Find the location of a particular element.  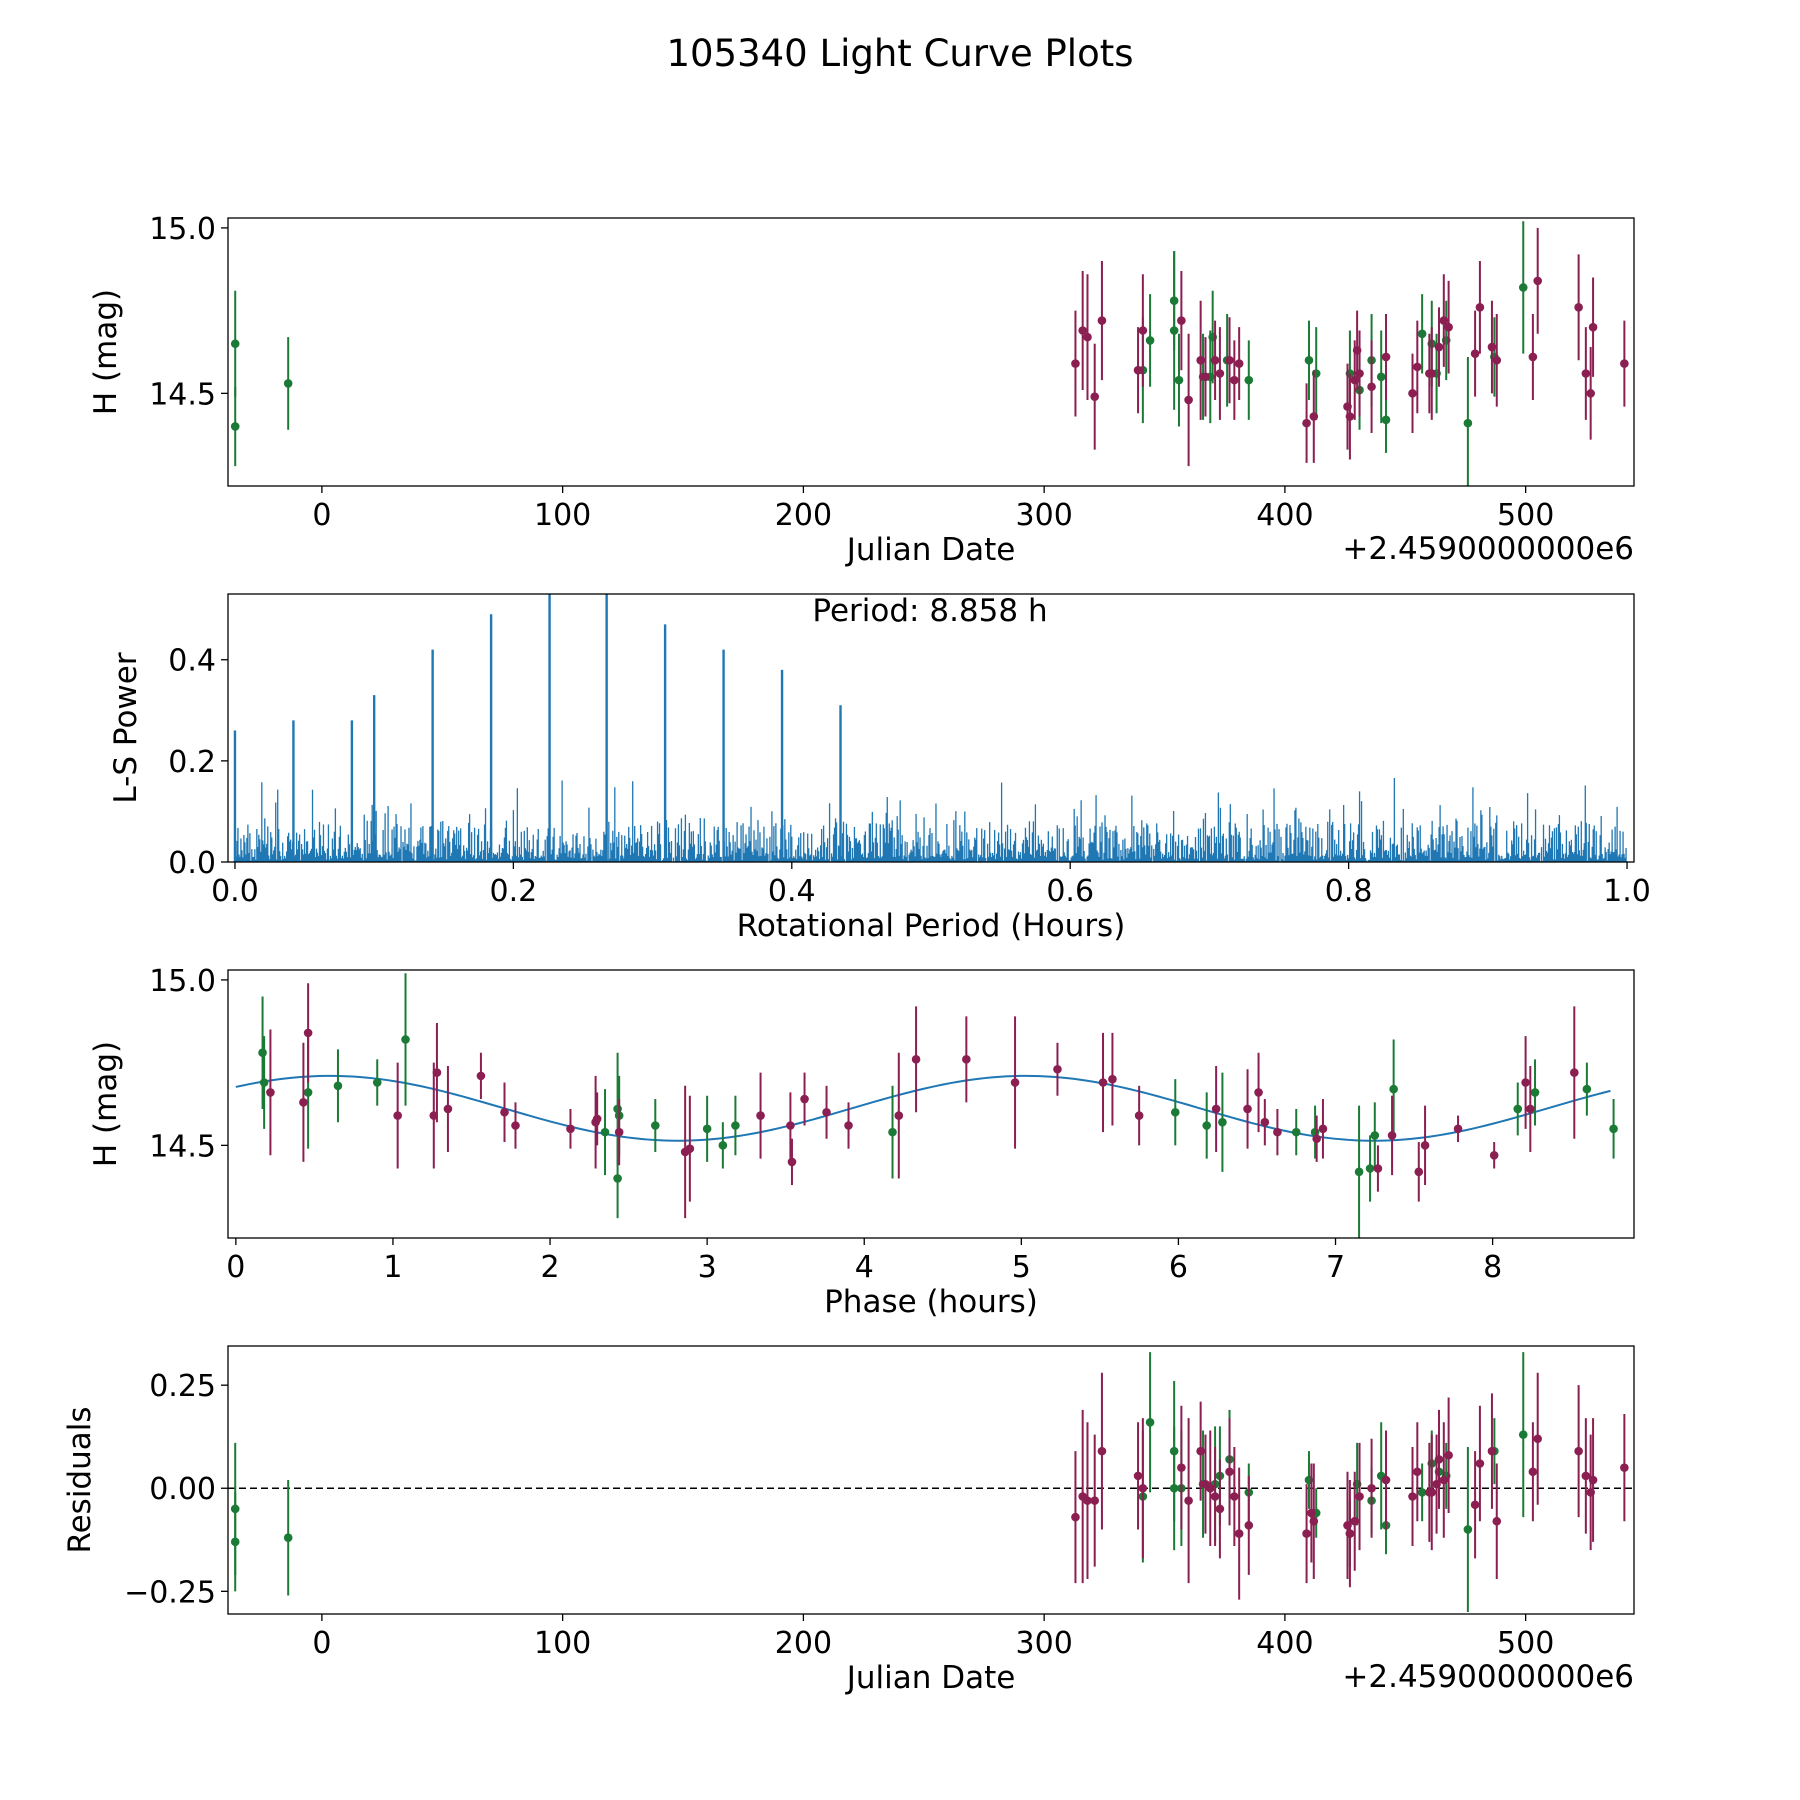

x-tick-label: 4 is located at coordinates (864, 1267).